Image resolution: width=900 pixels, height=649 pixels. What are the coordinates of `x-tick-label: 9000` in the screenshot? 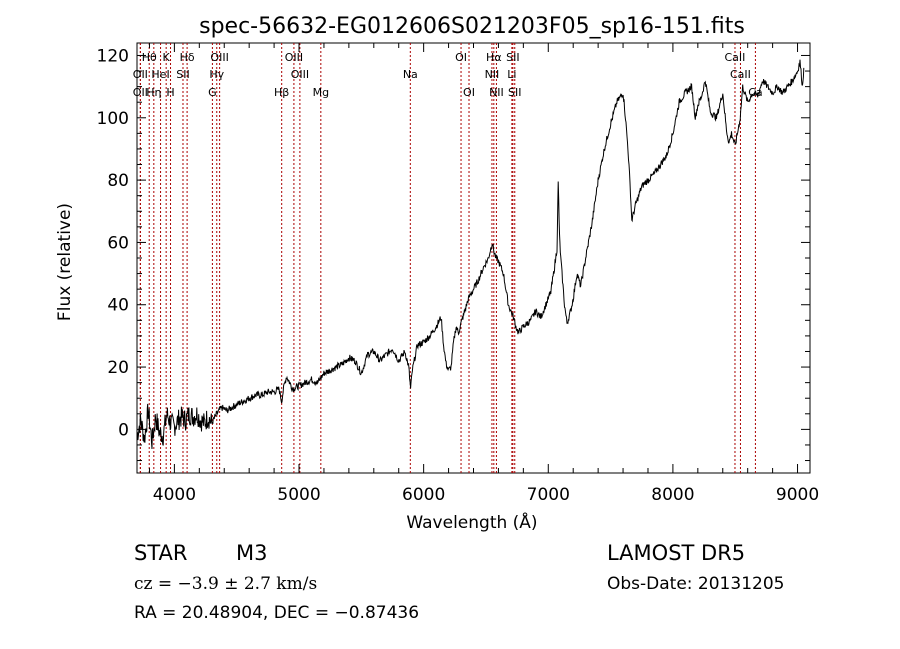 It's located at (797, 495).